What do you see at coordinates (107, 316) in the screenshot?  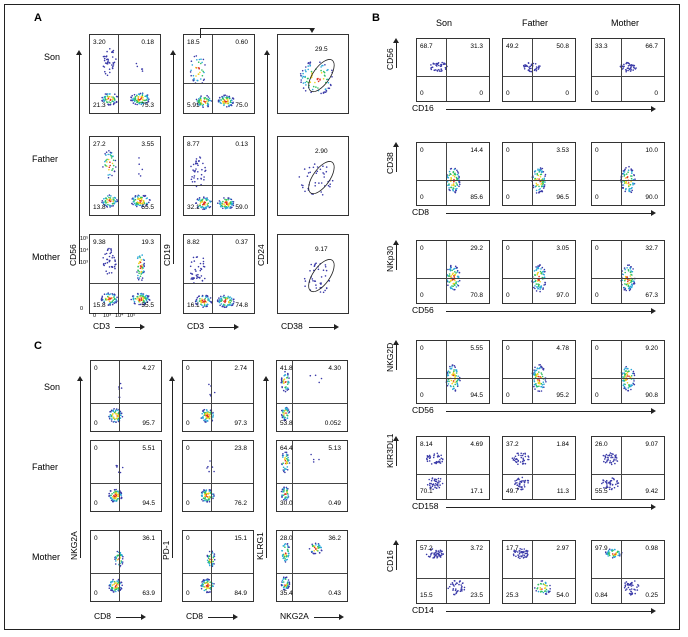 I see `a-x-tick: 10³` at bounding box center [107, 316].